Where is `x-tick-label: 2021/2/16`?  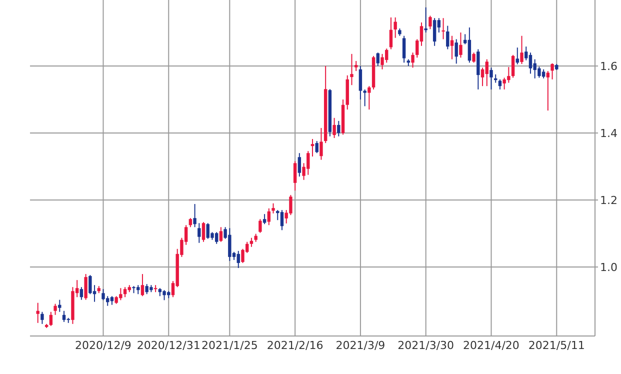
x-tick-label: 2021/2/16 is located at coordinates (295, 345).